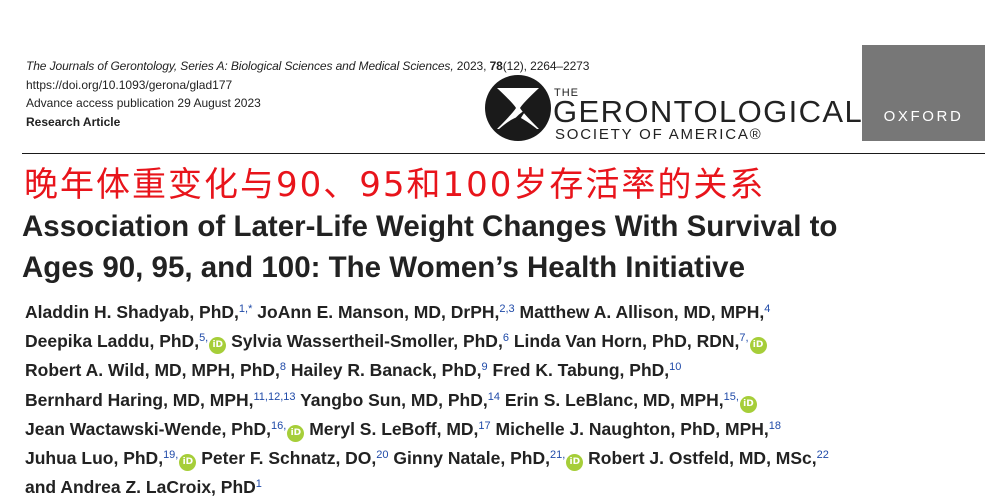 This screenshot has height=502, width=1002. What do you see at coordinates (382, 455) in the screenshot?
I see `author-affiliation: 20` at bounding box center [382, 455].